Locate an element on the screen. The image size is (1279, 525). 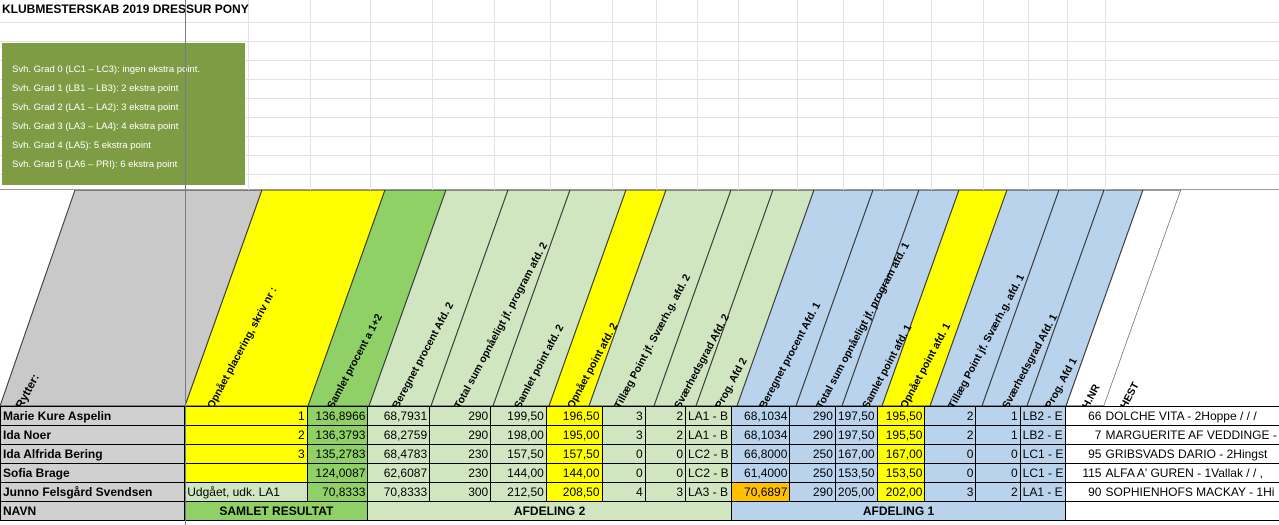
cell-samlet: 136,3793 is located at coordinates (337, 435).